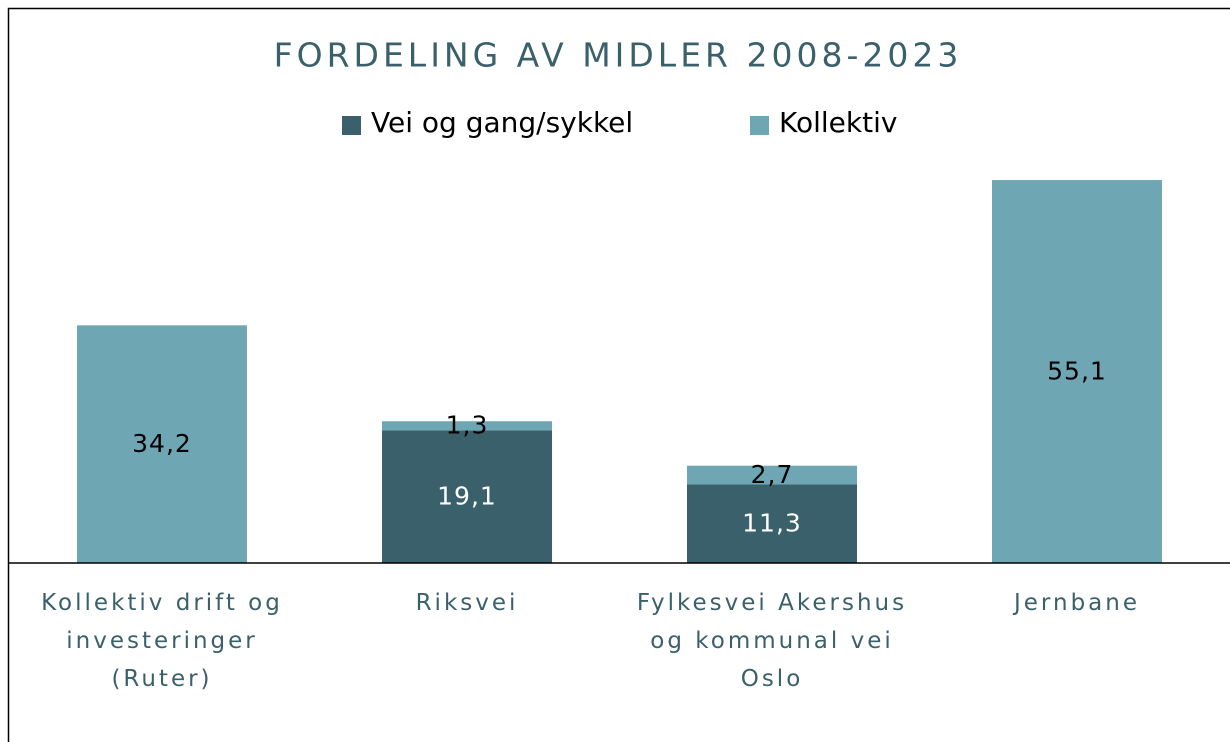  I want to click on chart-title: FORDELING AV MIDLER 2008-2023, so click(618, 55).